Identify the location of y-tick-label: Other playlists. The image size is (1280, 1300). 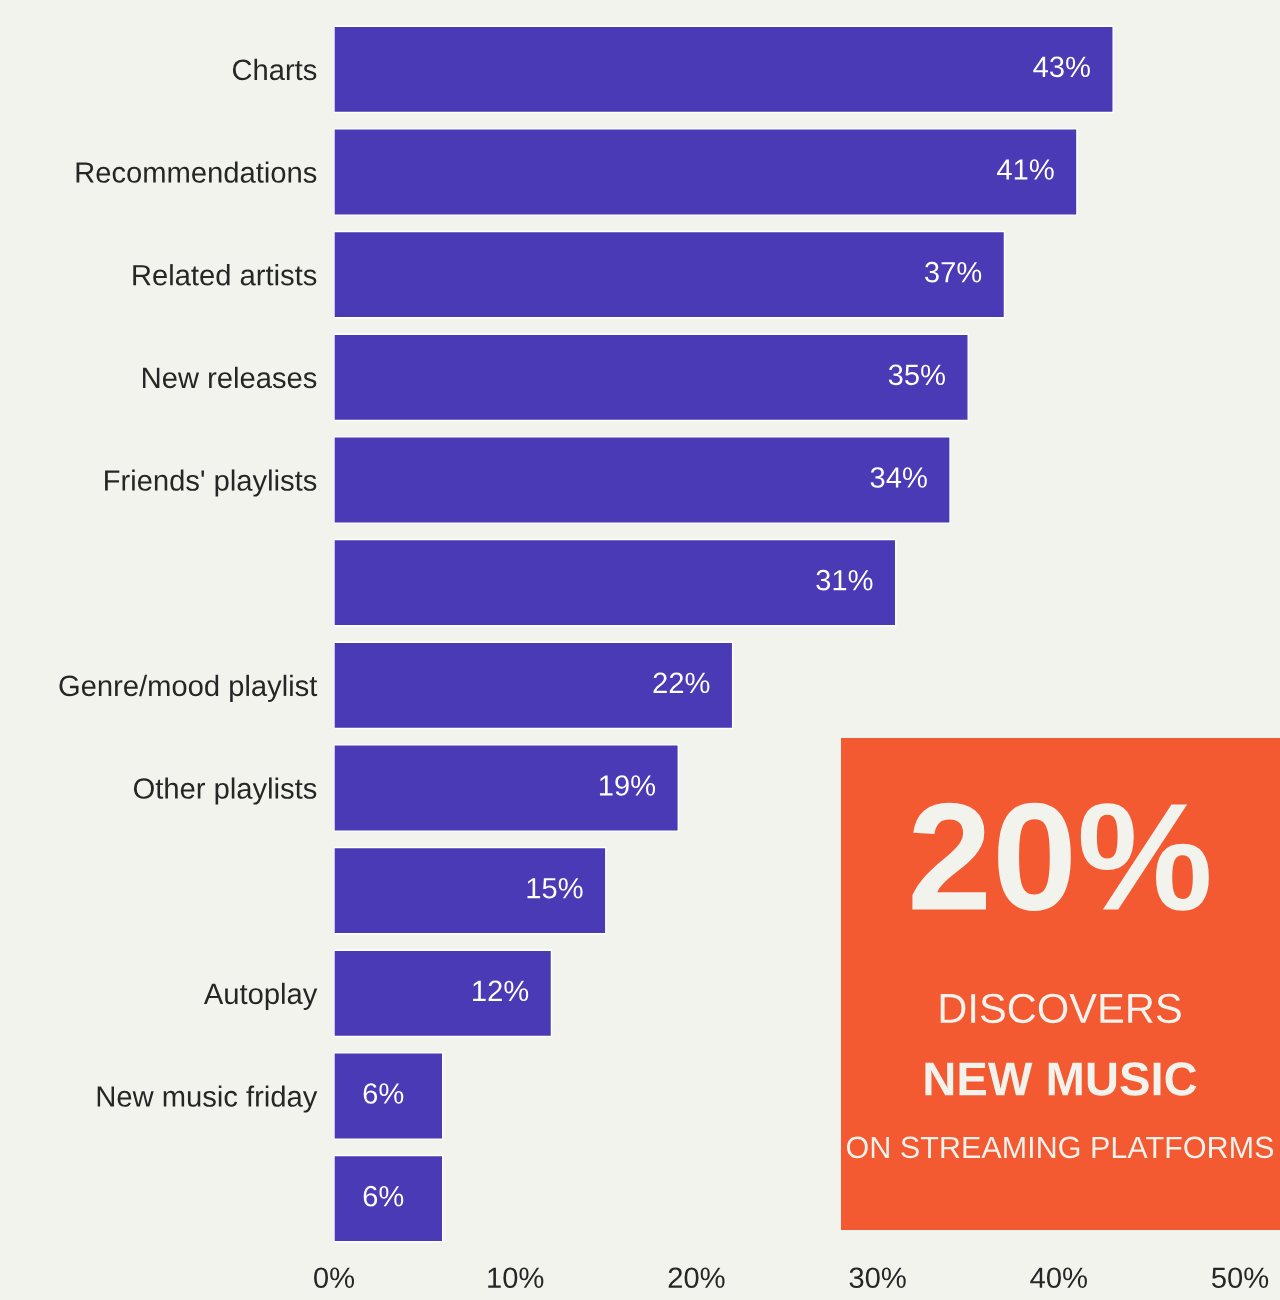
(225, 791).